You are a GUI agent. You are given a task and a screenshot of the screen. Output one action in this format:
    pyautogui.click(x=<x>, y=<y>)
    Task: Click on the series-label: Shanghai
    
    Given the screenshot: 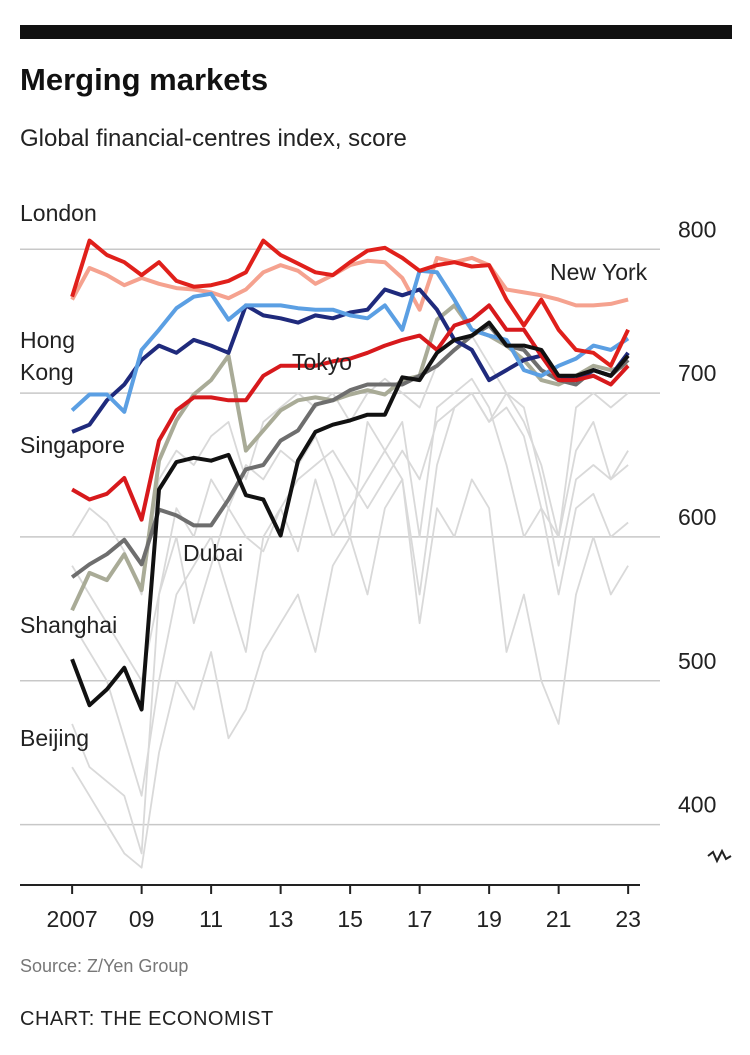 What is the action you would take?
    pyautogui.click(x=69, y=625)
    